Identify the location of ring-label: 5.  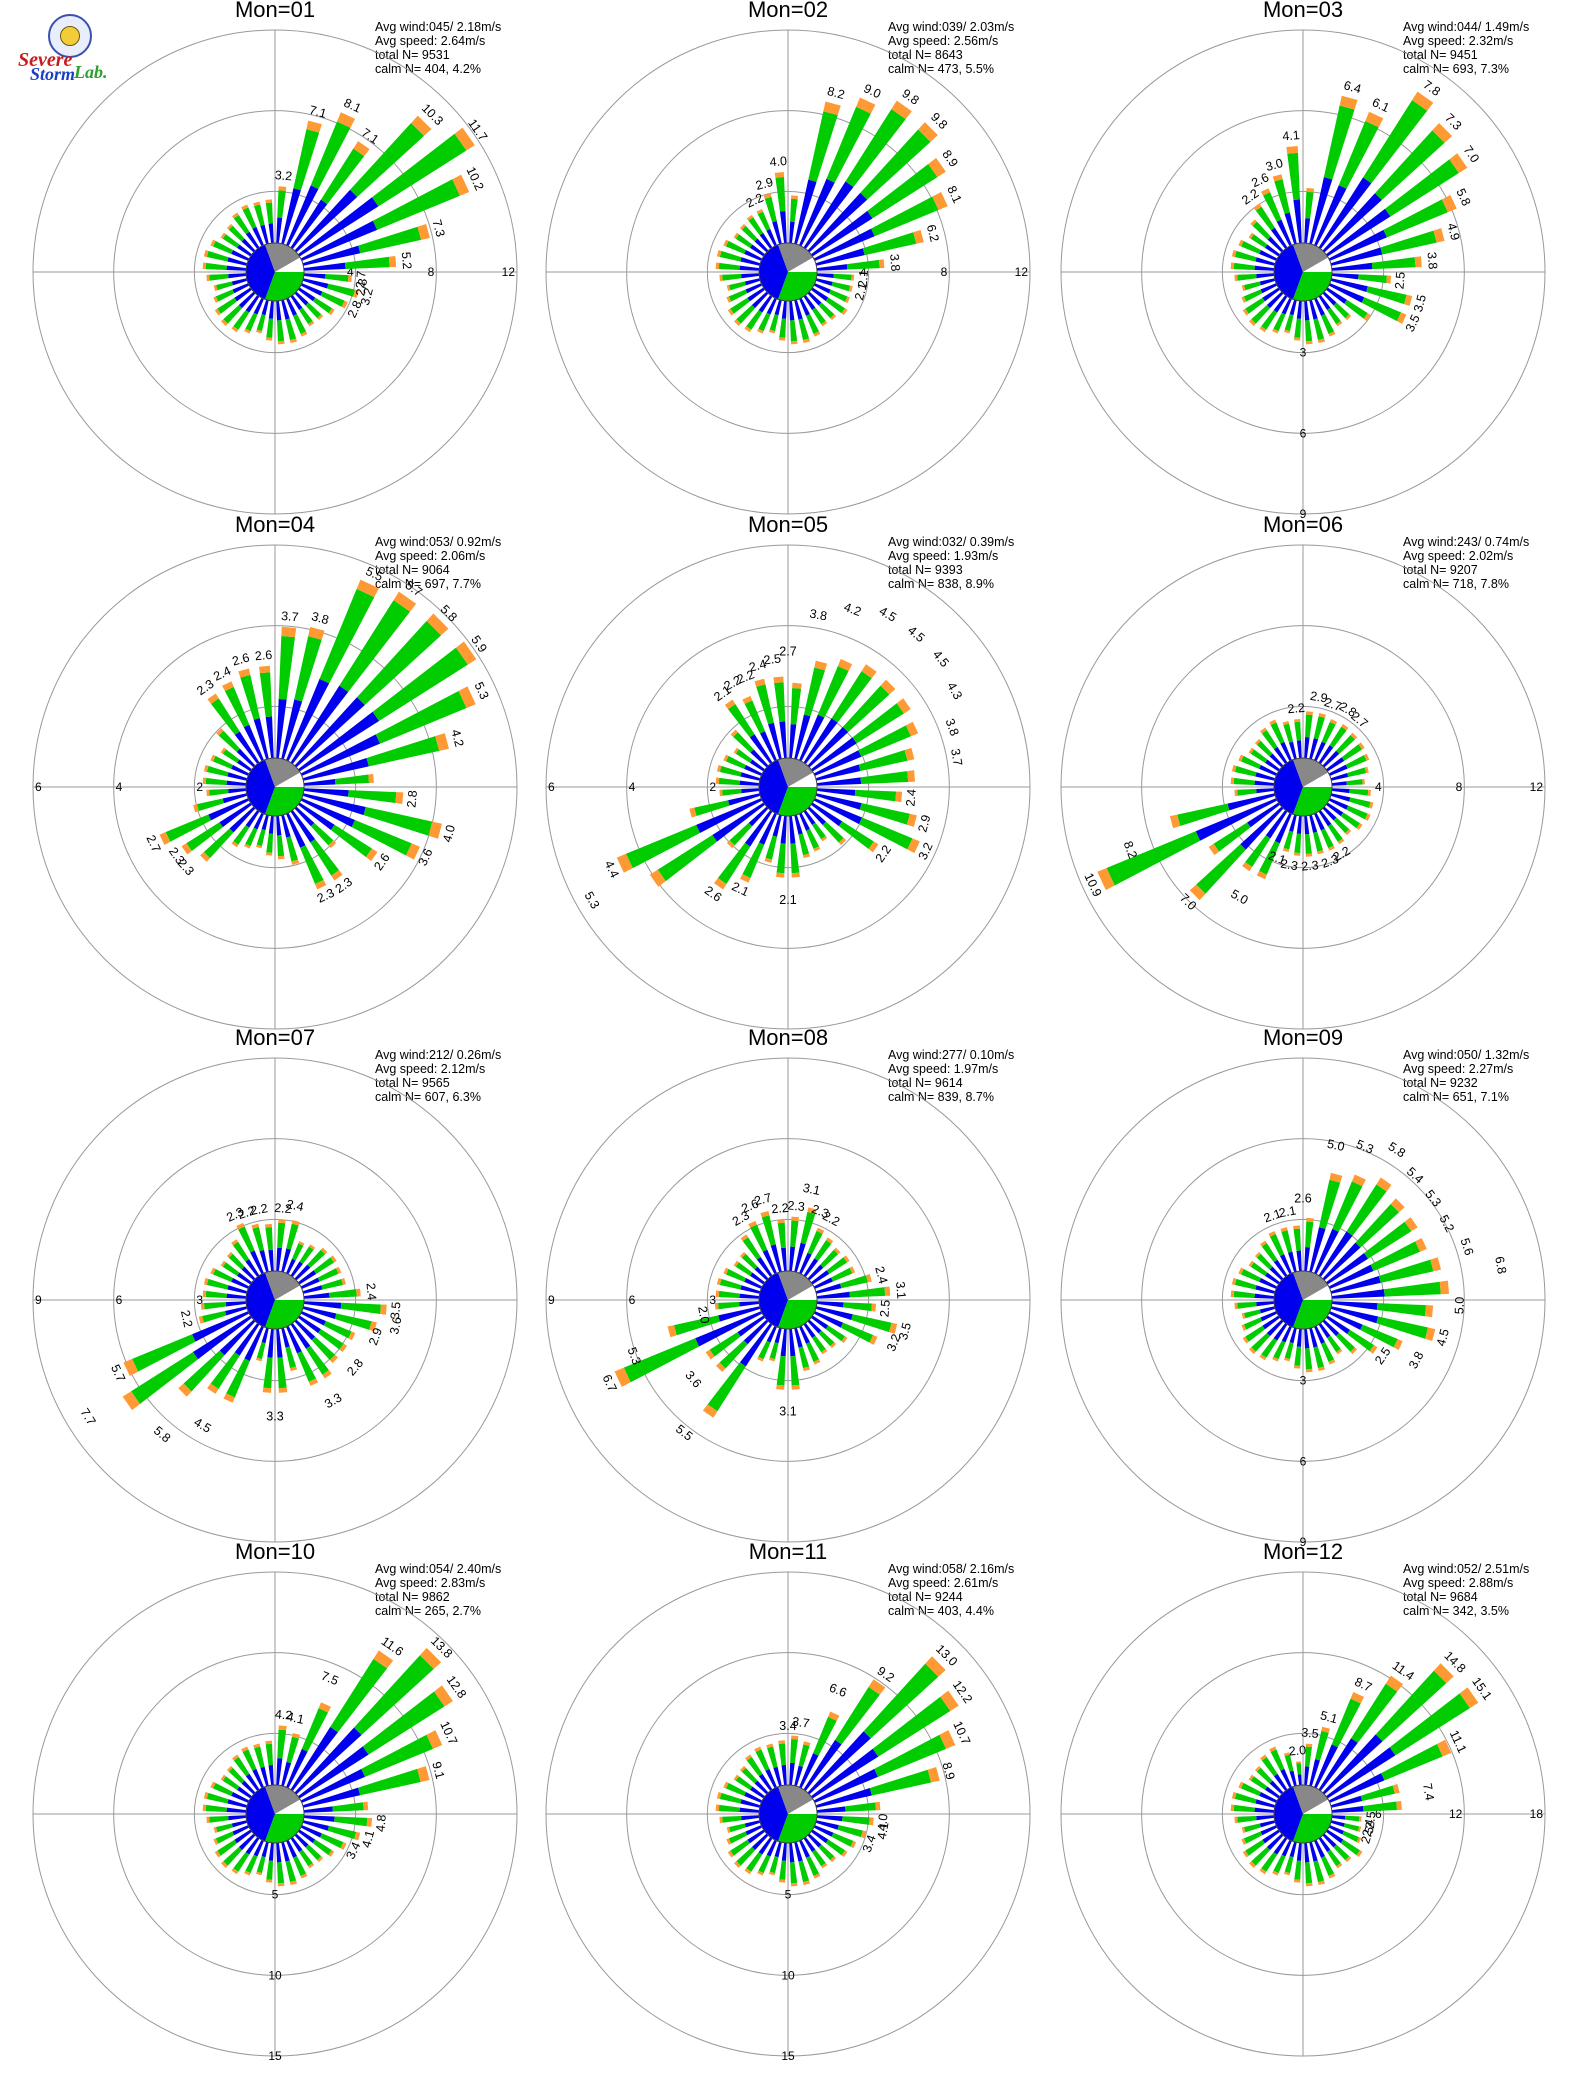
(788, 1895).